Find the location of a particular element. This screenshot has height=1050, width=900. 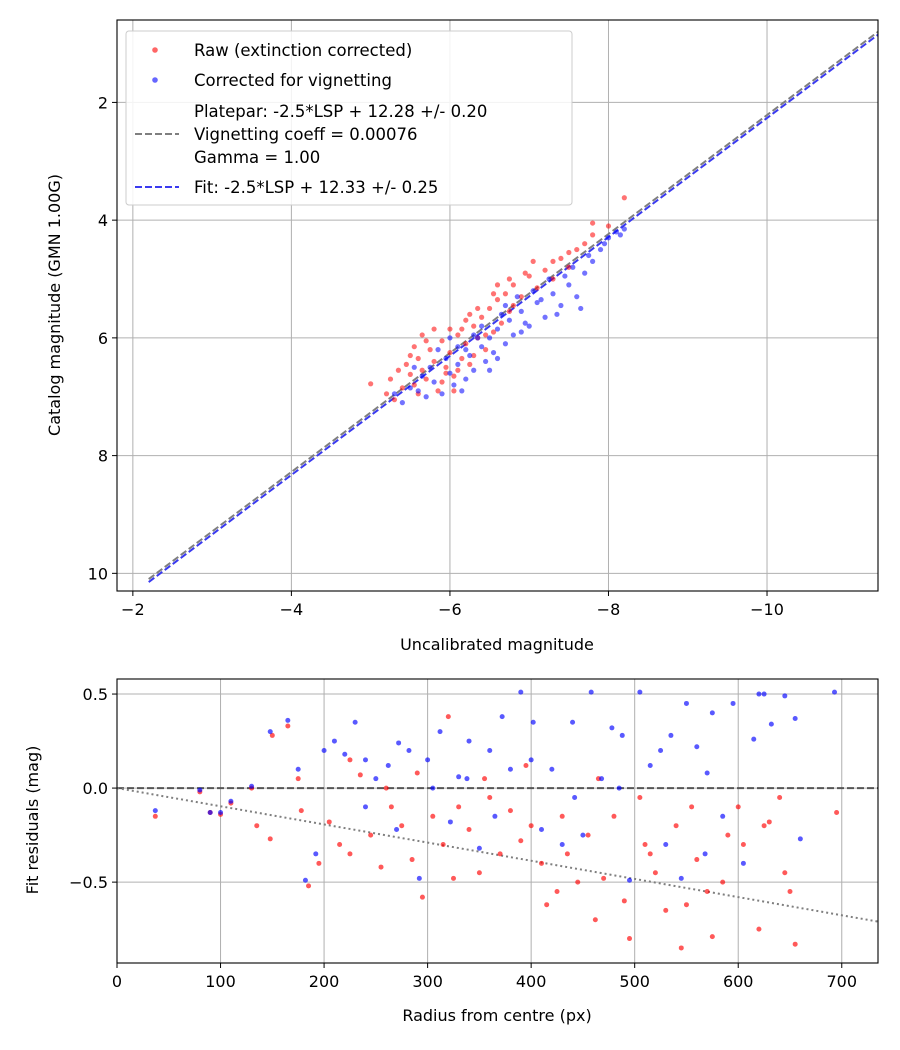

y-tick-label: 0.5 is located at coordinates (95, 694).